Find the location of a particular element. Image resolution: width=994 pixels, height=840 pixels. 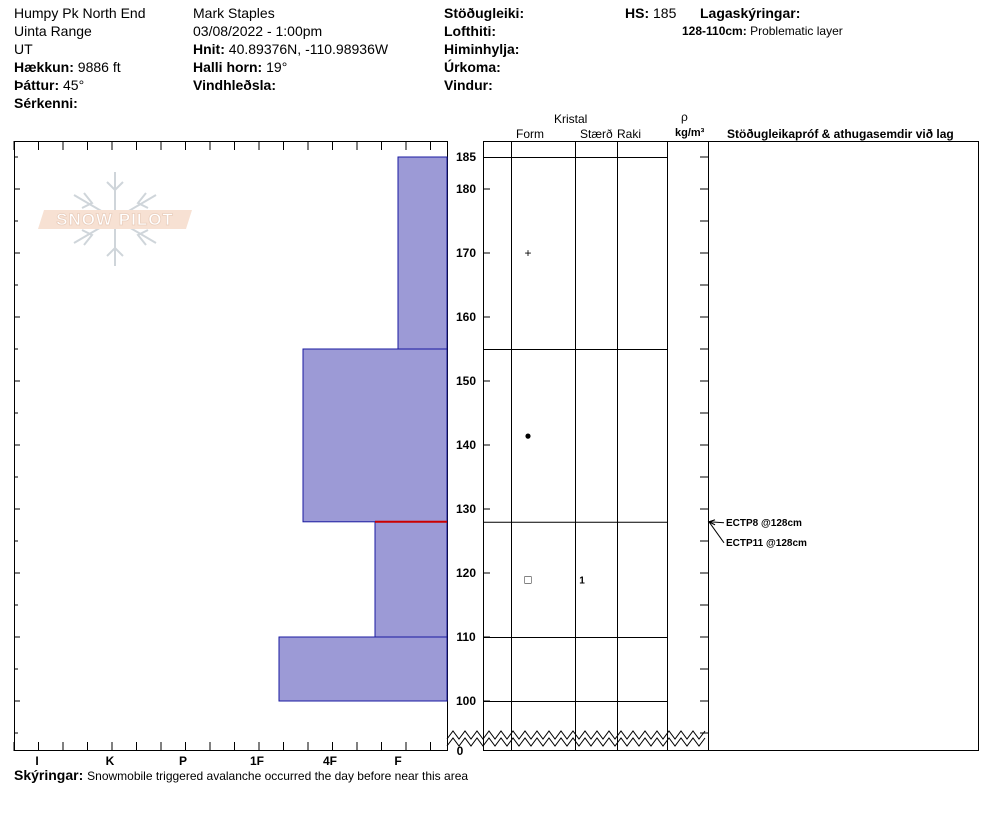

rounded-grains-icon: ● is located at coordinates (527, 435).